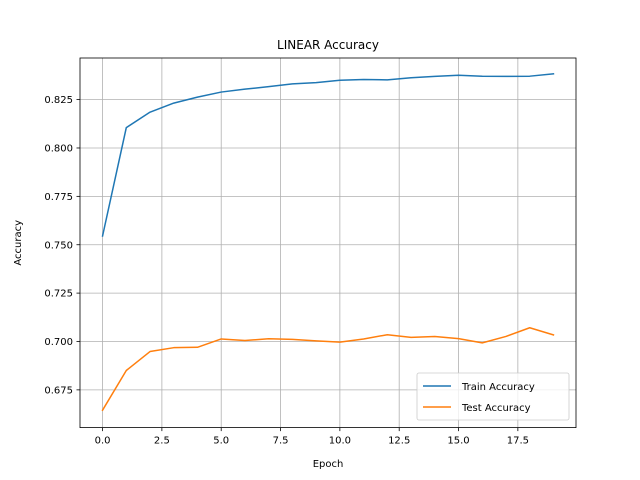 This screenshot has width=640, height=480. What do you see at coordinates (399, 441) in the screenshot?
I see `x-tick-label: 12.5` at bounding box center [399, 441].